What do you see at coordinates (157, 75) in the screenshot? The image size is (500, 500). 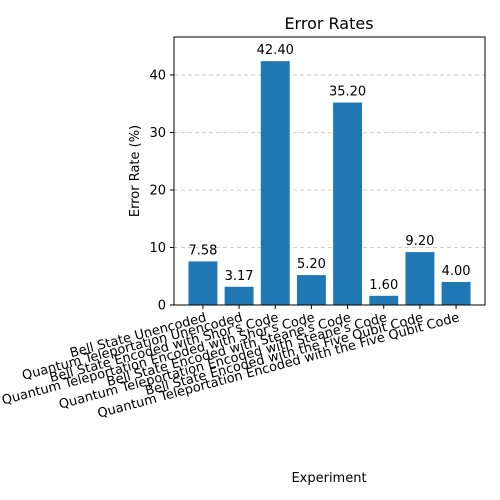 I see `y-tick-label: 40` at bounding box center [157, 75].